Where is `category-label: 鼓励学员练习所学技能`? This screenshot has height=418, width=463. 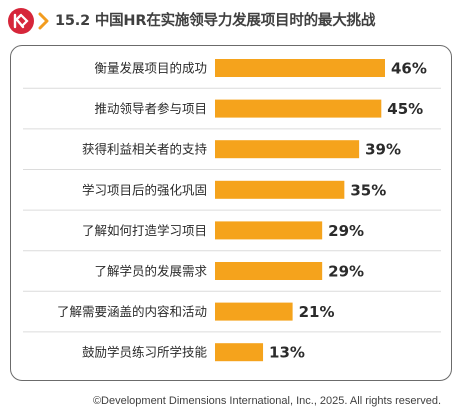 category-label: 鼓励学员练习所学技能 is located at coordinates (145, 352).